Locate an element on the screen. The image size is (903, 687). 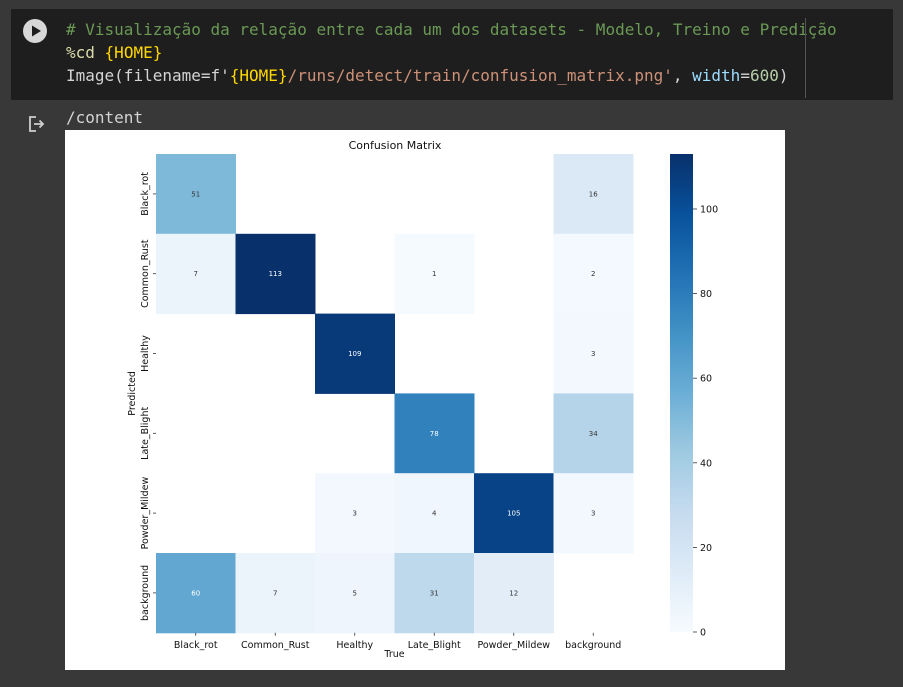
code-line-3-open: (filename=f' is located at coordinates (172, 75).